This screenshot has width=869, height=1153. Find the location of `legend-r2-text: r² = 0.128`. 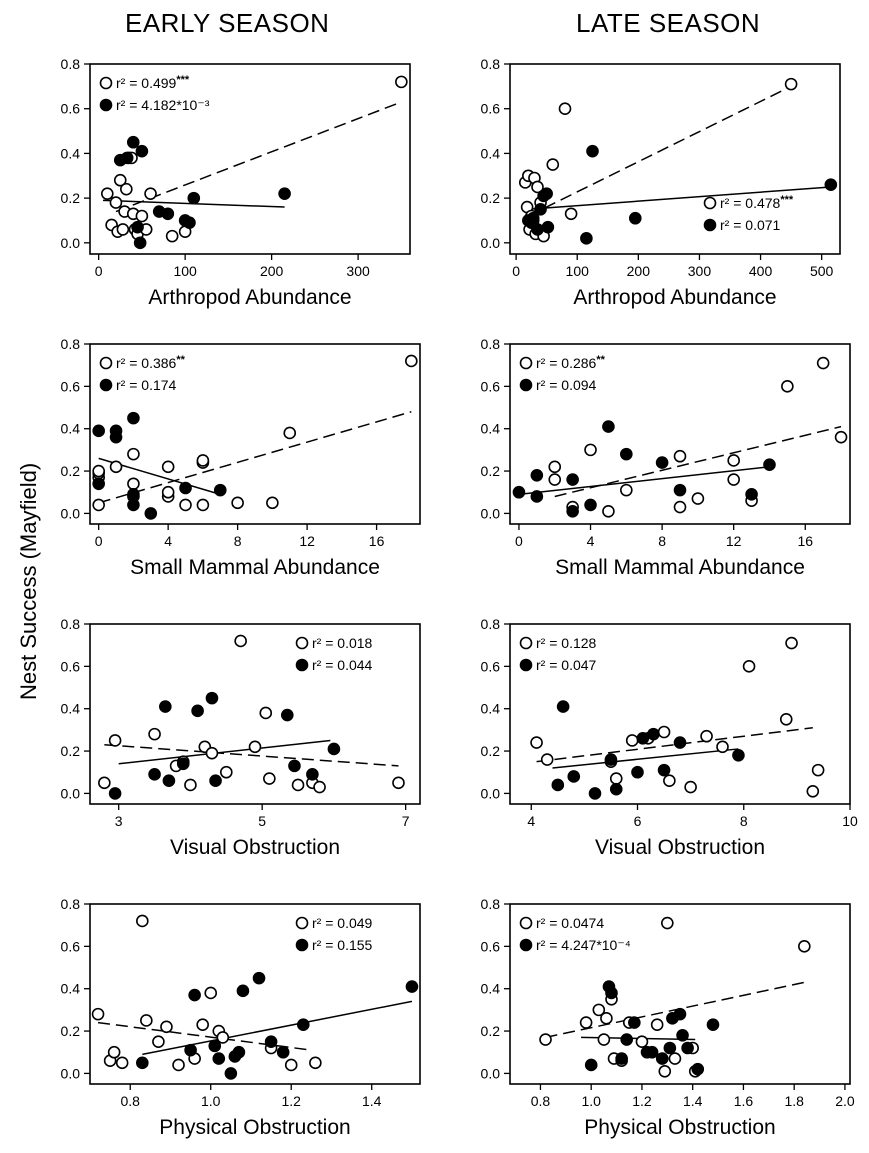

legend-r2-text: r² = 0.128 is located at coordinates (566, 643).